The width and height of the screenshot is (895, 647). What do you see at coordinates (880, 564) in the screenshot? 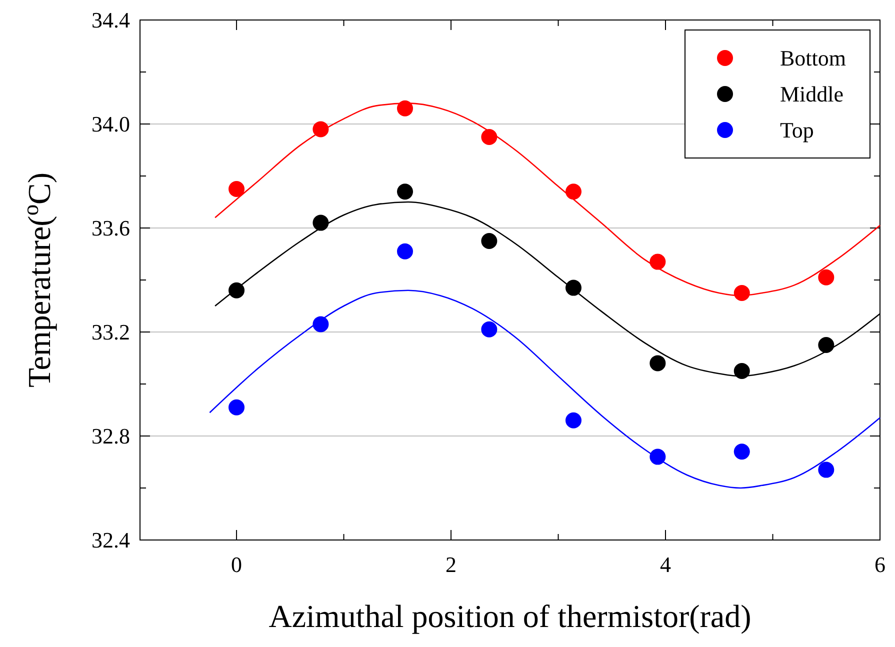
I see `x-tick-label: 6` at bounding box center [880, 564].